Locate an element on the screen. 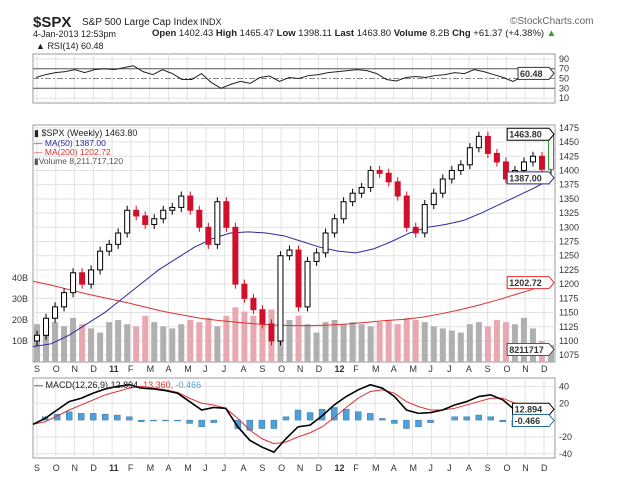  candle-icon: ▮ is located at coordinates (36, 133).